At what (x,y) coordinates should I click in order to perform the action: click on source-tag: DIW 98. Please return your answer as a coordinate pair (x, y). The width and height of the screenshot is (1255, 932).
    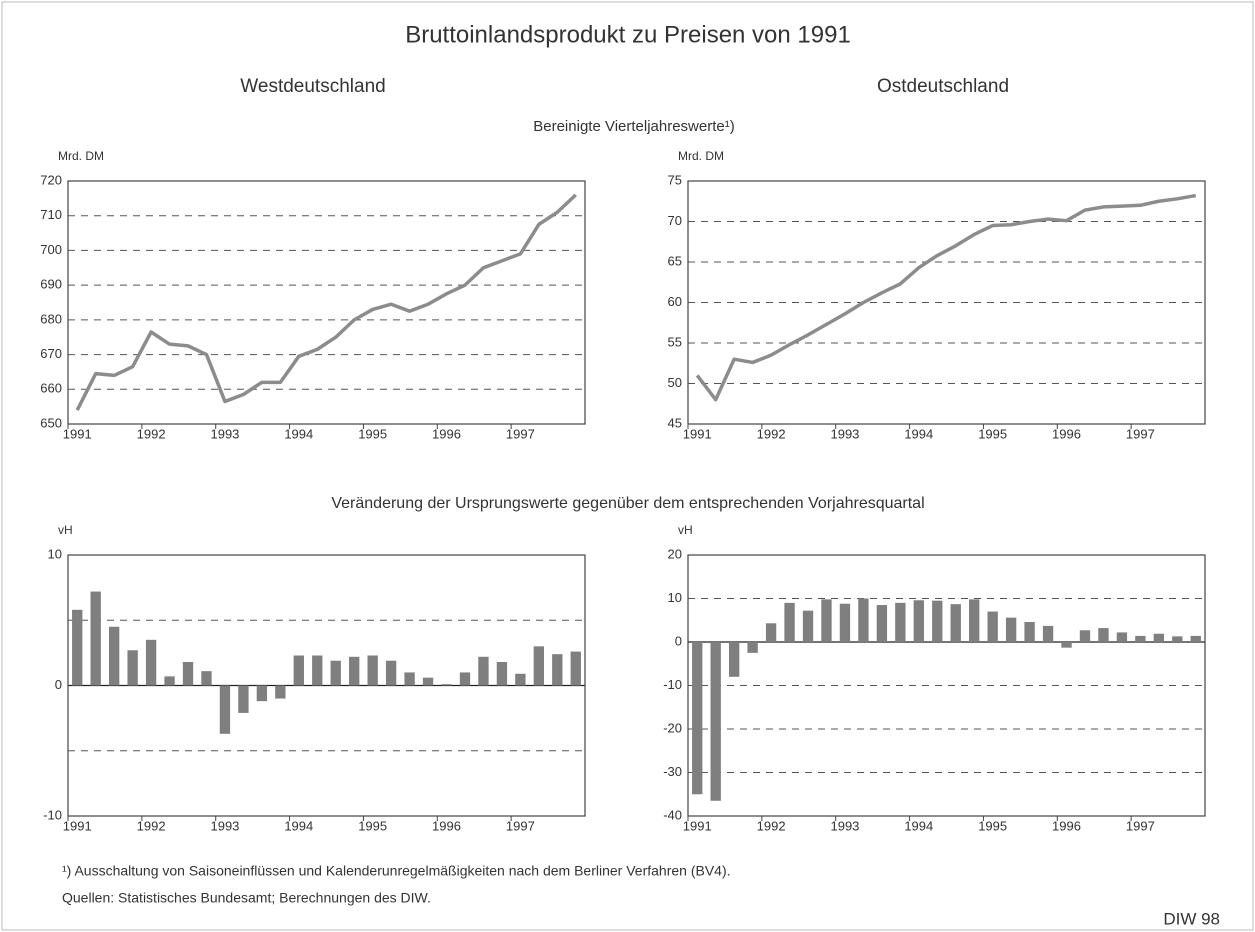
    Looking at the image, I should click on (1191, 918).